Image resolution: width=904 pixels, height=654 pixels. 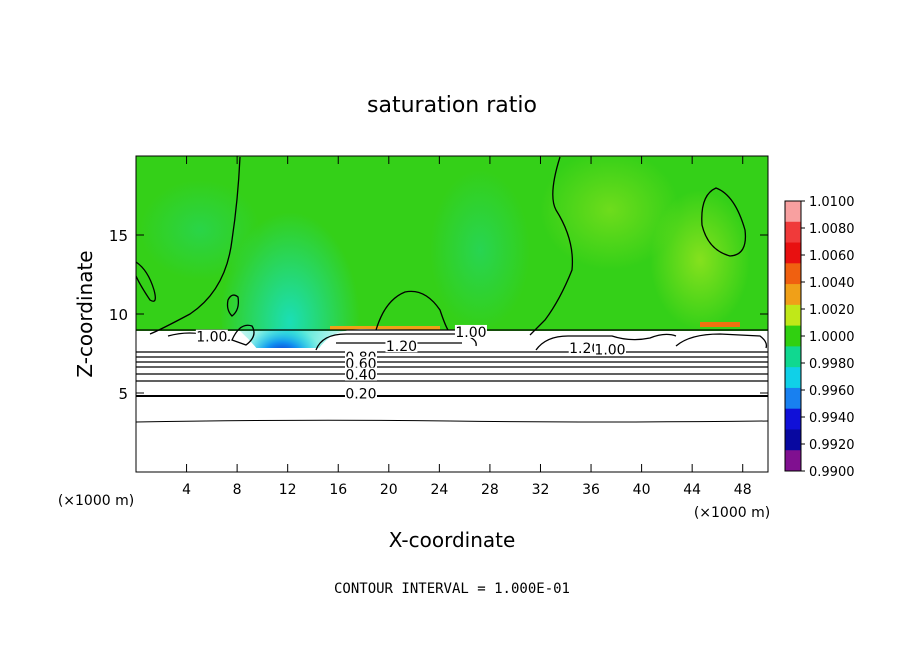 What do you see at coordinates (96, 501) in the screenshot?
I see `x-unit-left: (×1000 m)` at bounding box center [96, 501].